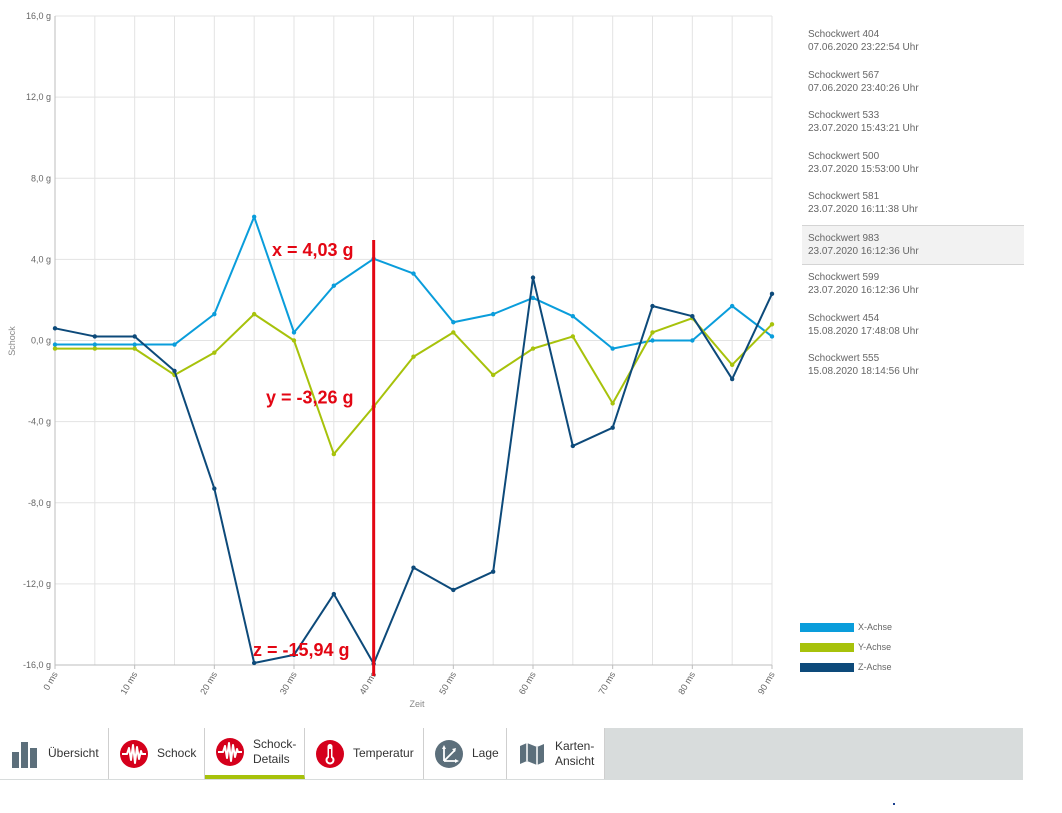  What do you see at coordinates (38, 16) in the screenshot?
I see `y-tick-label: 16,0 g` at bounding box center [38, 16].